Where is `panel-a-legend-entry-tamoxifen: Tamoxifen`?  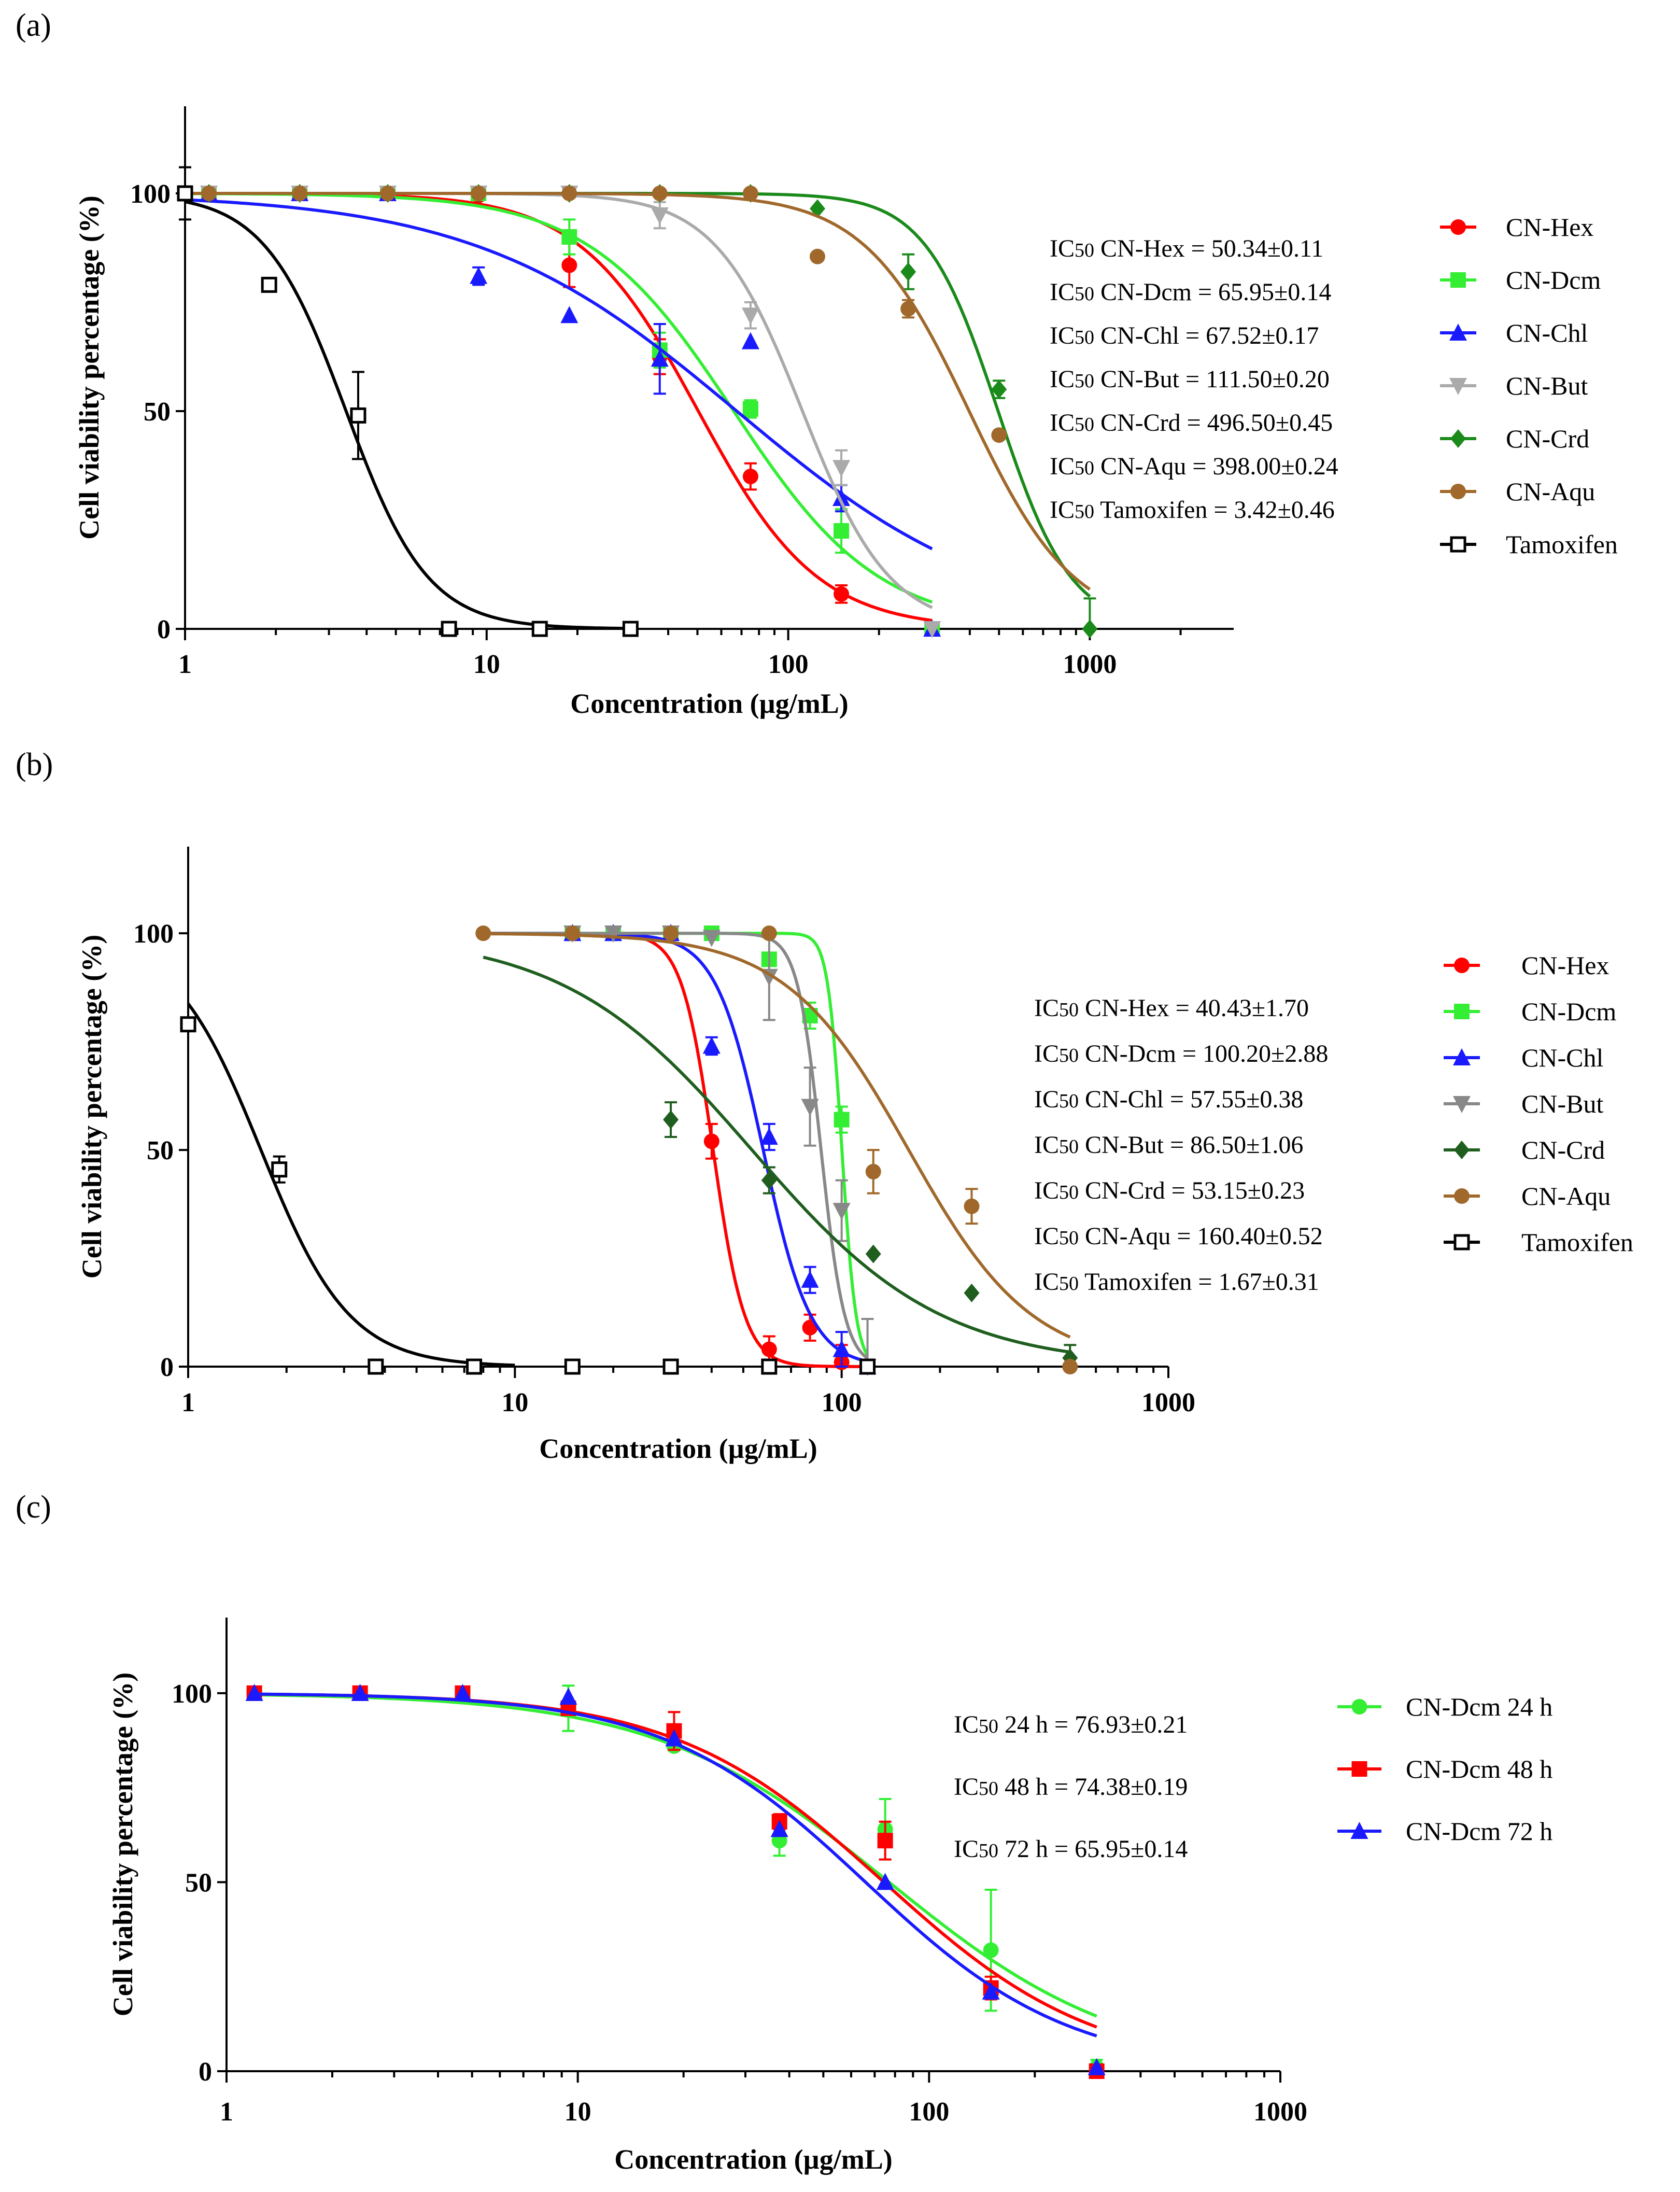 panel-a-legend-entry-tamoxifen: Tamoxifen is located at coordinates (1529, 544).